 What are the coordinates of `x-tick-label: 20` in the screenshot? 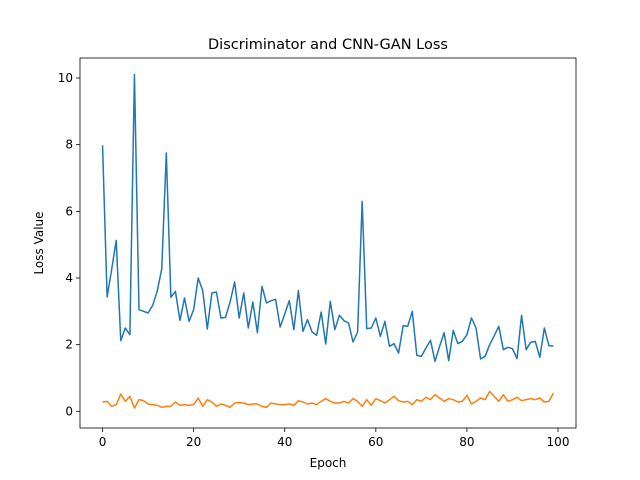 It's located at (193, 442).